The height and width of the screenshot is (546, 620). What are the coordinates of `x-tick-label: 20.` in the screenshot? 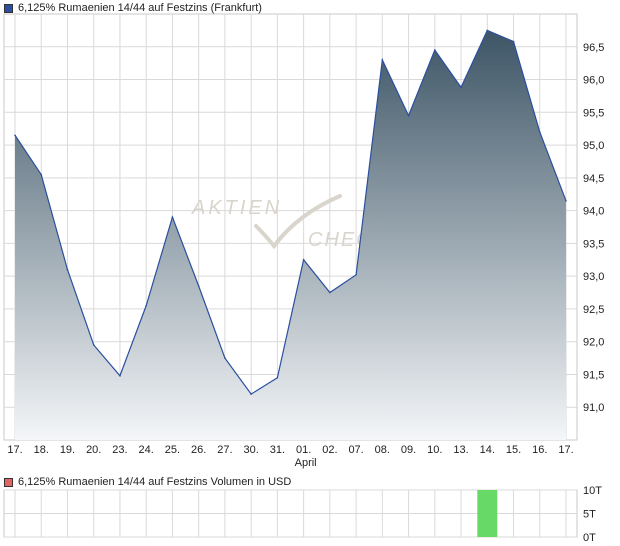 It's located at (93, 450).